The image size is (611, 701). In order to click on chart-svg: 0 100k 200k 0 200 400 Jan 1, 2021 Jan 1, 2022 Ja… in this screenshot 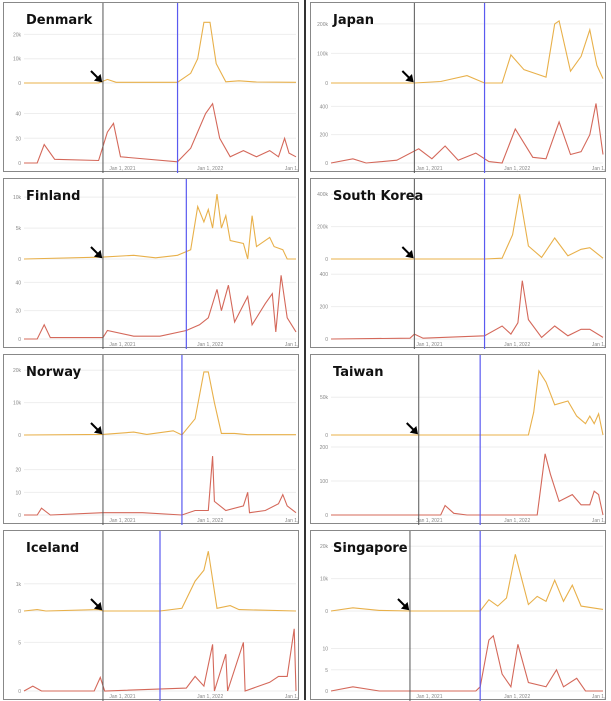, I will do `click(462, 88)`.